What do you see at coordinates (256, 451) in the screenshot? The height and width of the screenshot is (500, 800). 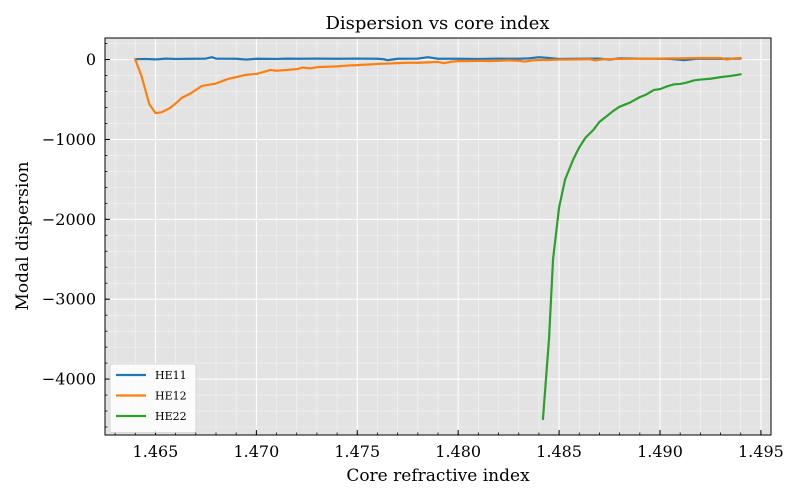 I see `x-tick-label: 1.470` at bounding box center [256, 451].